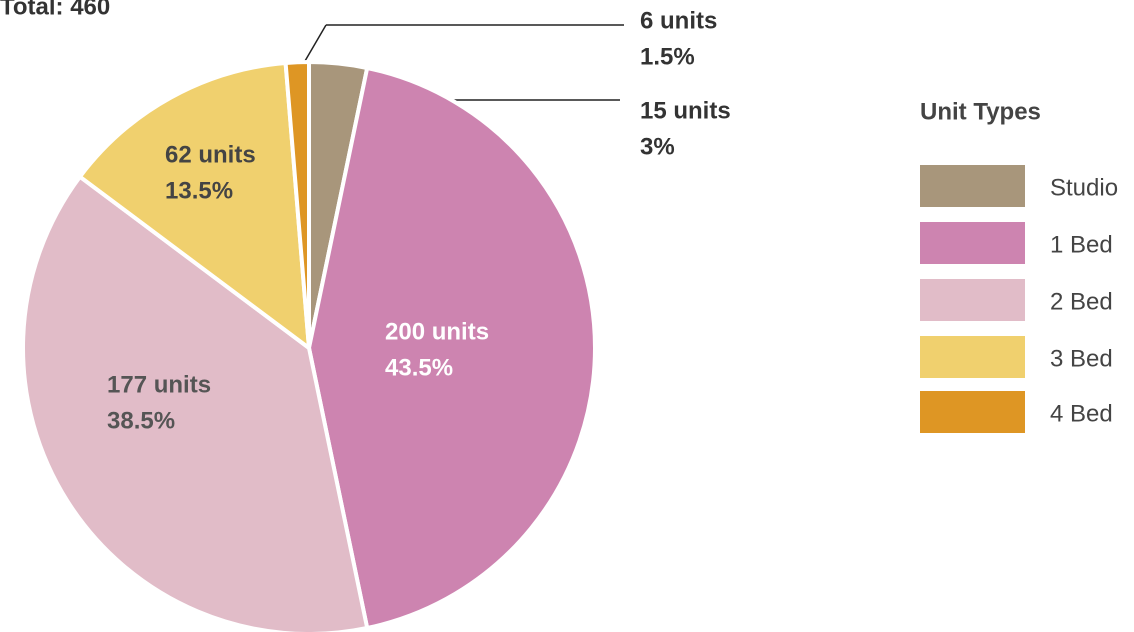 Image resolution: width=1134 pixels, height=632 pixels. I want to click on percent-label: 1.5%, so click(667, 56).